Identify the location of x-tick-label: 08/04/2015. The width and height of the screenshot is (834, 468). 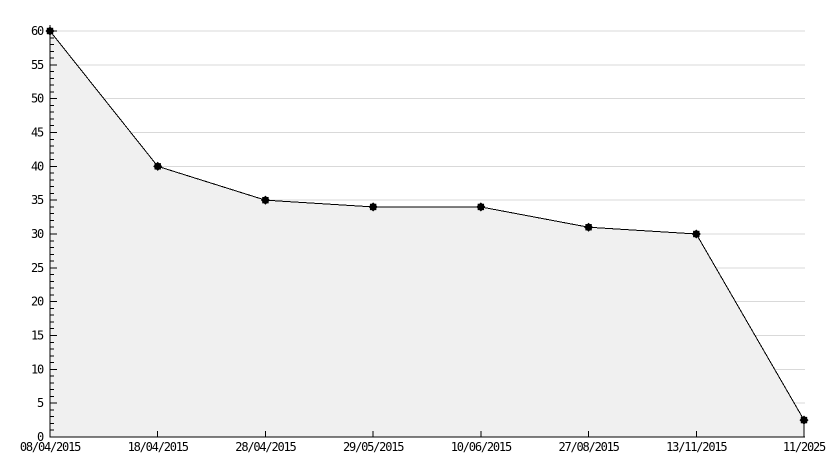
(50, 447).